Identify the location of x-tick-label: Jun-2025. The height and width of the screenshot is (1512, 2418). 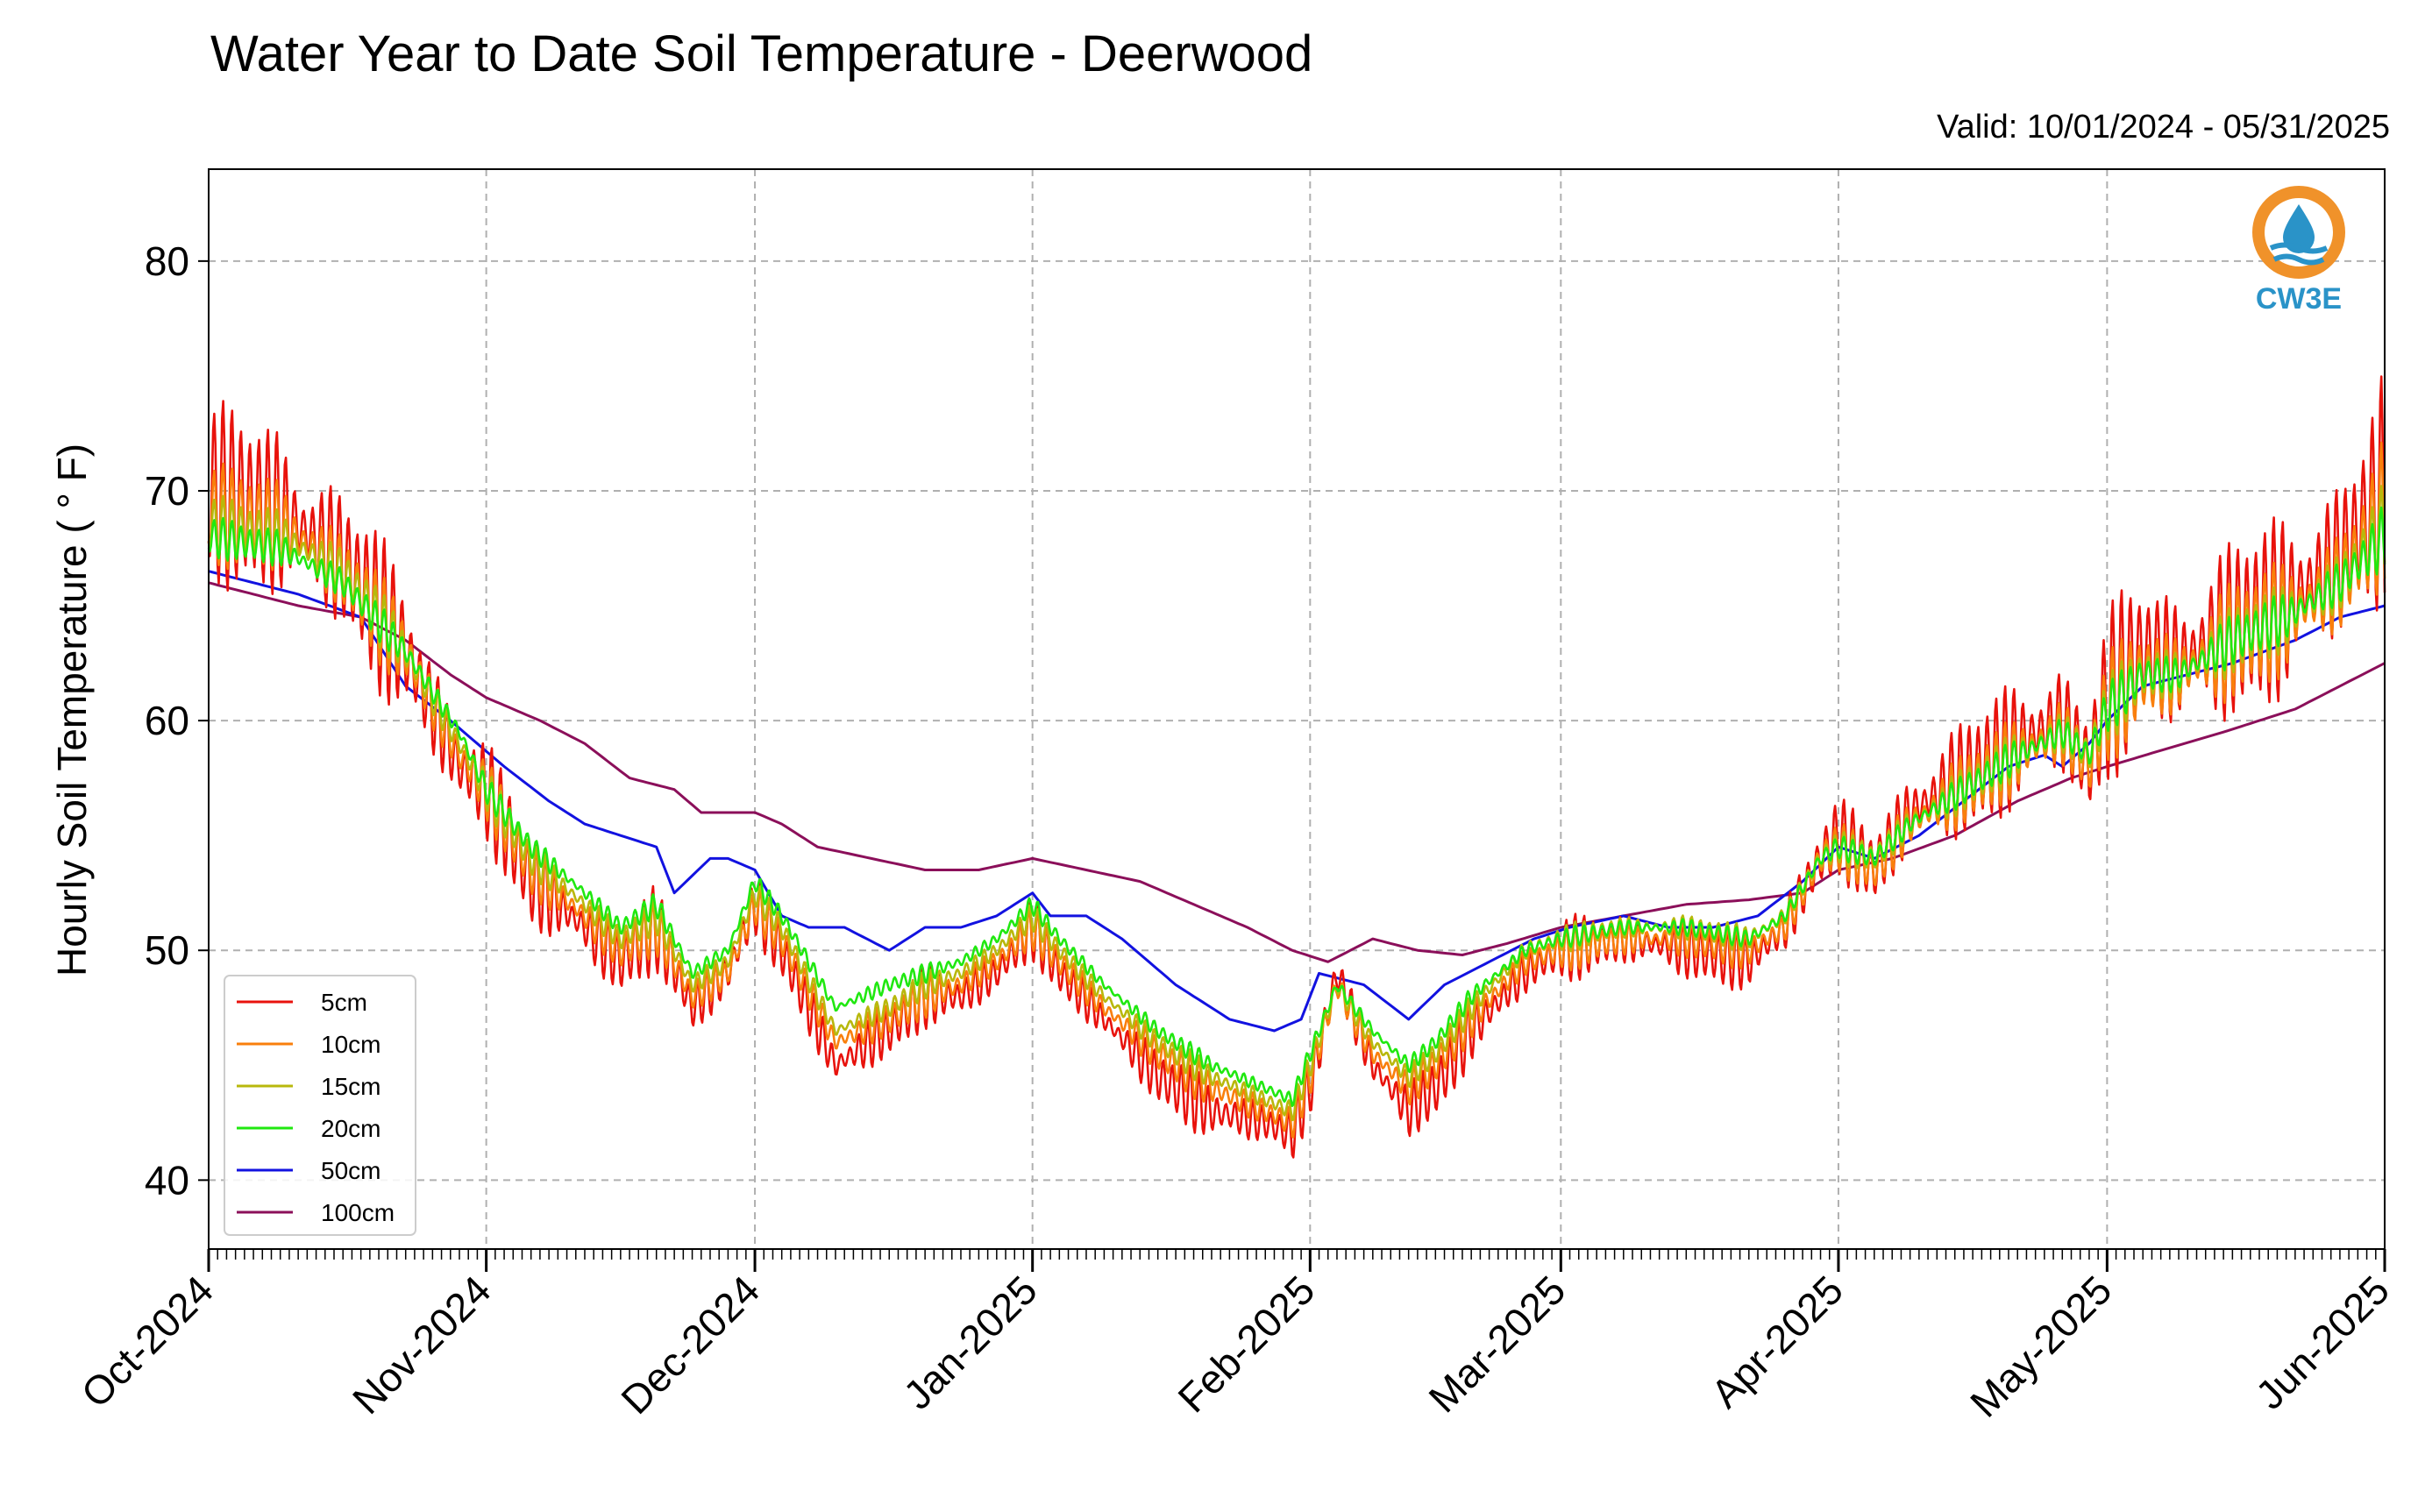
(2322, 1342).